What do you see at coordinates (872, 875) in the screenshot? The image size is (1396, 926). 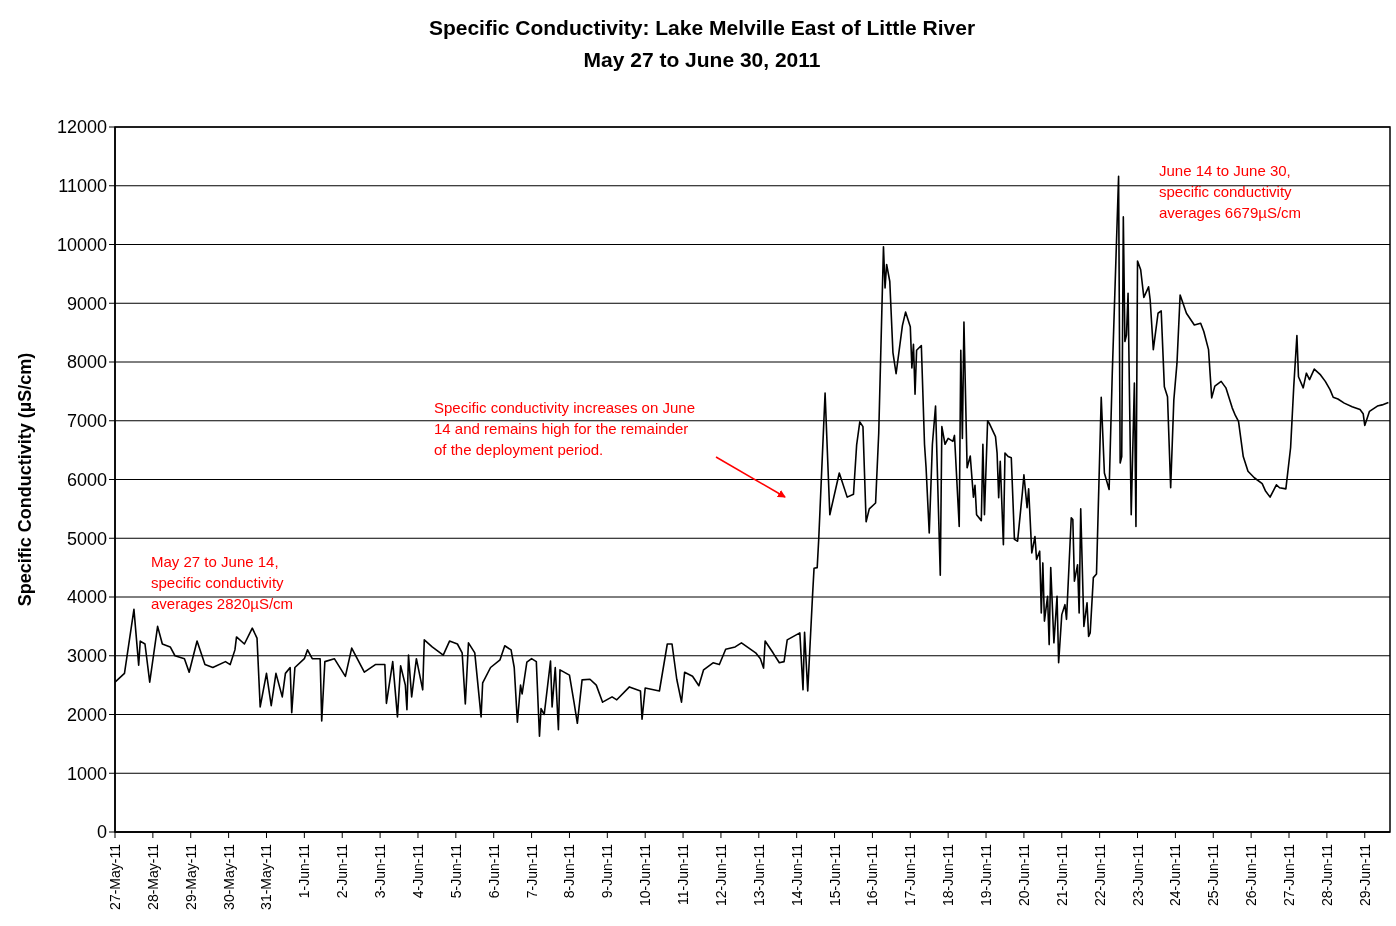 I see `x-tick-label: 16-Jun-11` at bounding box center [872, 875].